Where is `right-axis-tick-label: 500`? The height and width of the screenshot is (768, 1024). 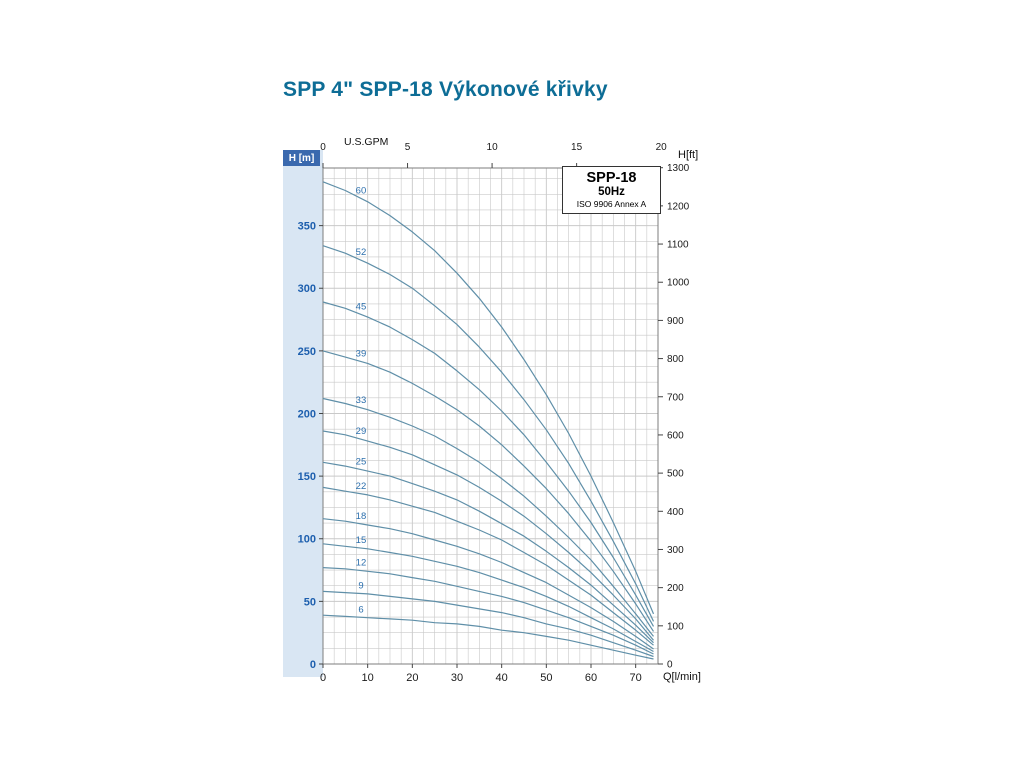 right-axis-tick-label: 500 is located at coordinates (675, 474).